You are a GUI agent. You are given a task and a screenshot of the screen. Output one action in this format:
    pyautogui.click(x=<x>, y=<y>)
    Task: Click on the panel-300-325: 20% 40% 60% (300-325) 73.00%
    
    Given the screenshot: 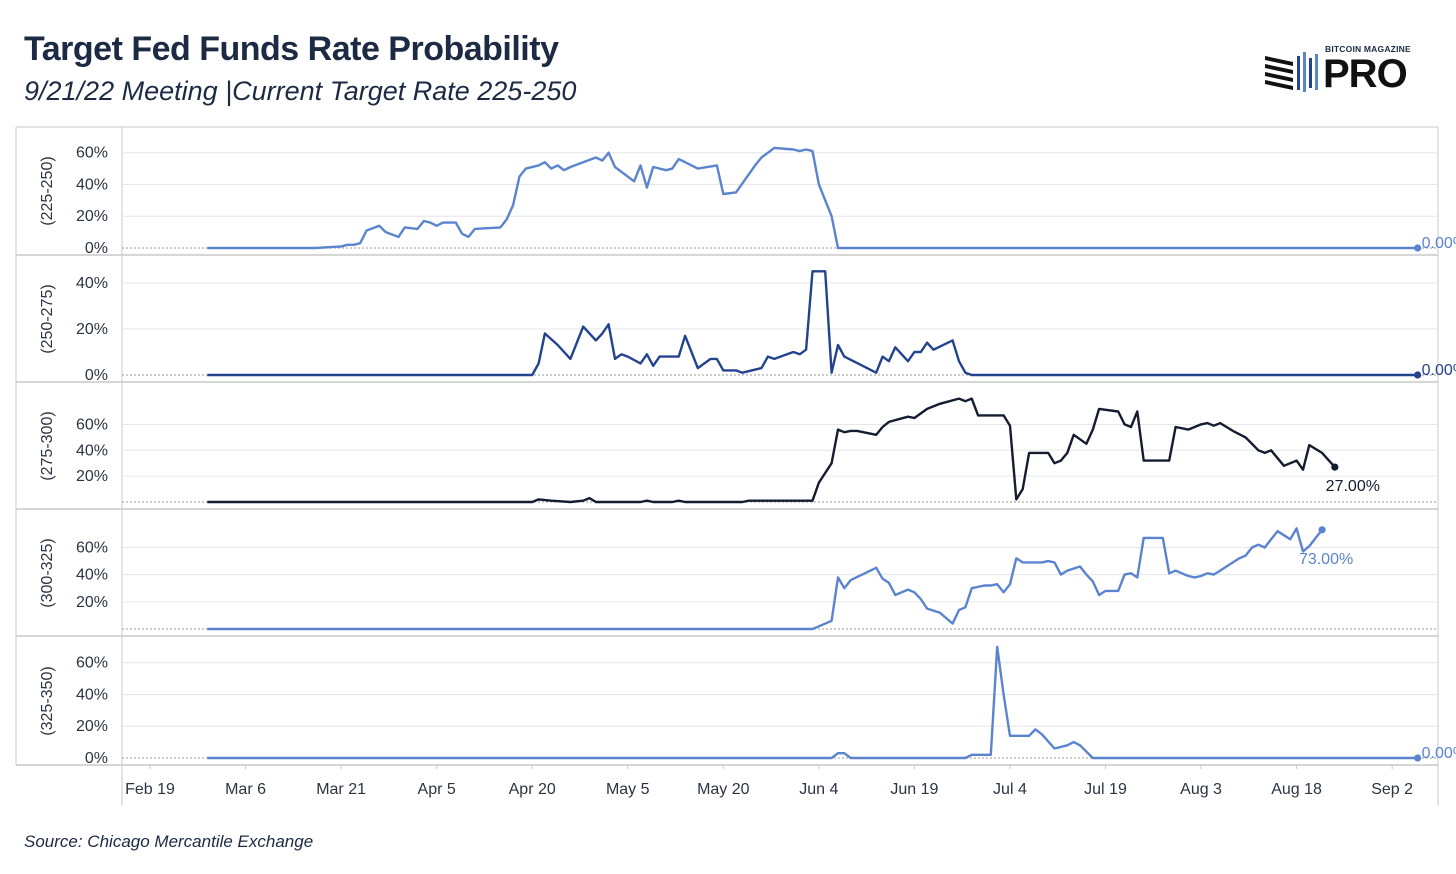 What is the action you would take?
    pyautogui.click(x=727, y=581)
    